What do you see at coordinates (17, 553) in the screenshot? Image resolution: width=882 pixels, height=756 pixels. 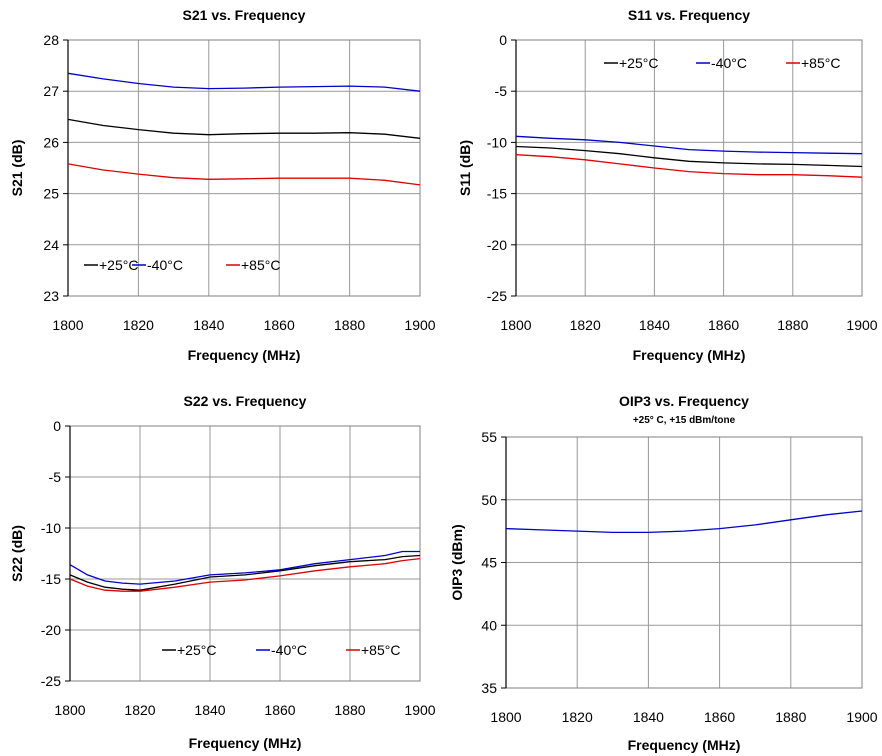 I see `y-axis-label: S22 (dB)` at bounding box center [17, 553].